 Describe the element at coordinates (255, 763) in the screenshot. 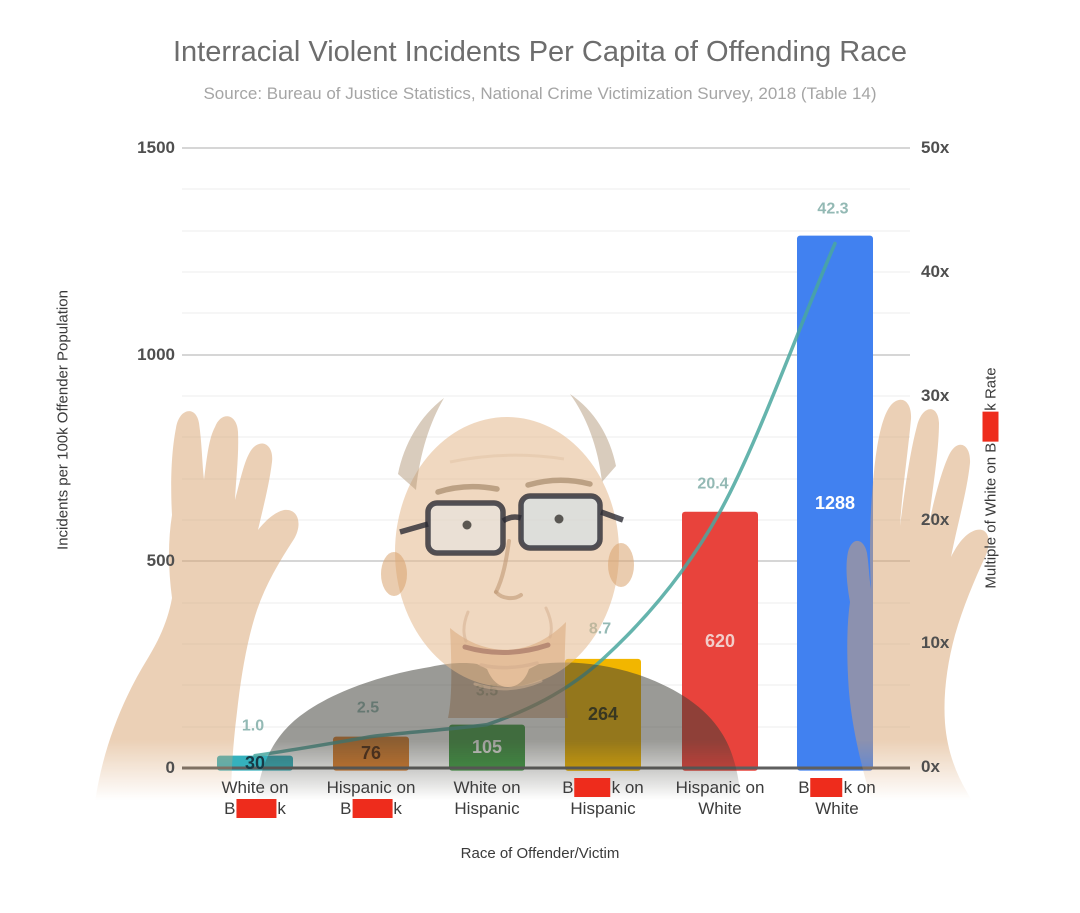

I see `bar-value-label: 30` at that location.